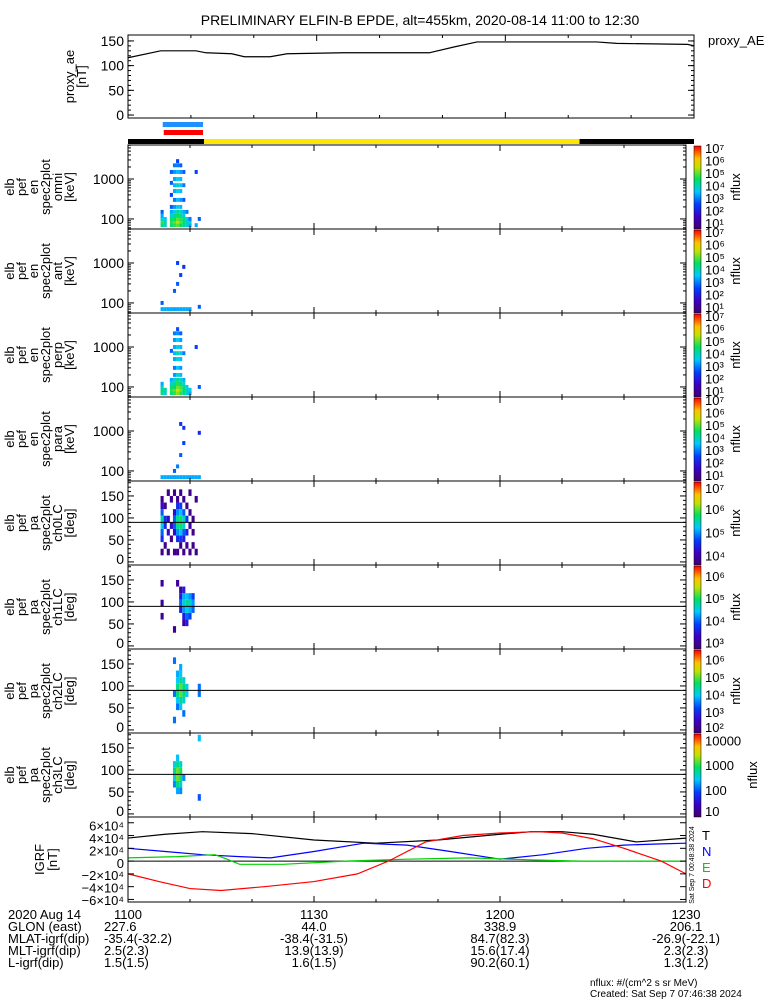 This screenshot has width=775, height=1000. What do you see at coordinates (106, 850) in the screenshot?
I see `y-tick-label: 2×10⁴` at bounding box center [106, 850].